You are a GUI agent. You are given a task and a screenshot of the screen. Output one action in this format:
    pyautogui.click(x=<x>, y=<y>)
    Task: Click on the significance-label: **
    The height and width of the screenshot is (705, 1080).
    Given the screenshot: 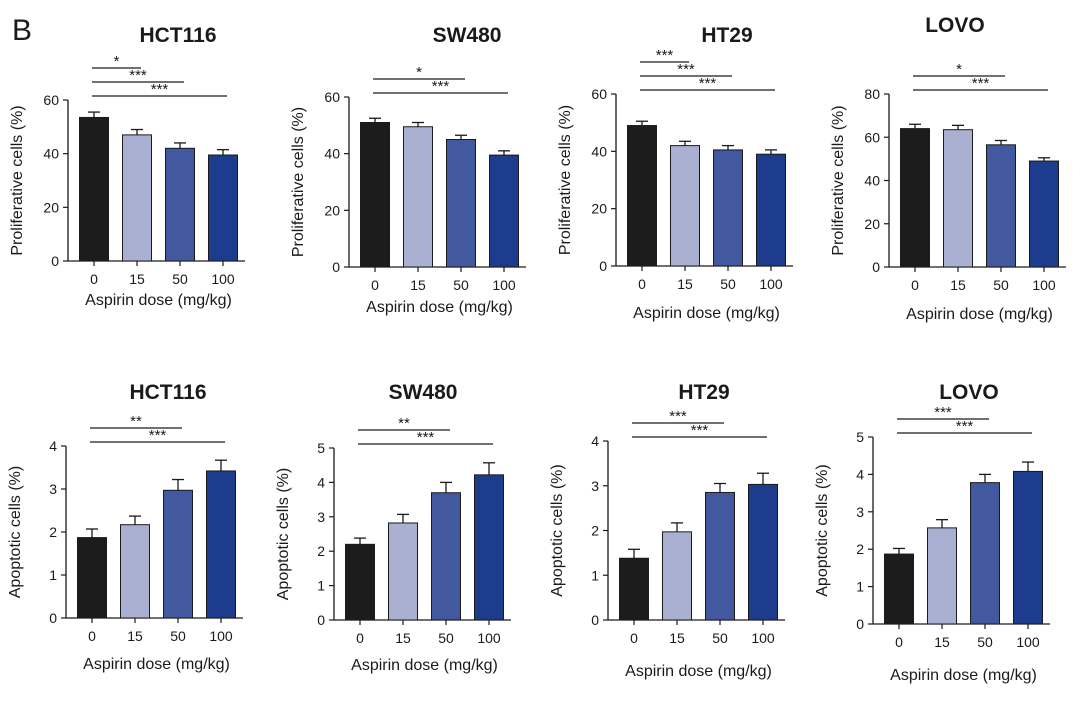 What is the action you would take?
    pyautogui.click(x=136, y=421)
    